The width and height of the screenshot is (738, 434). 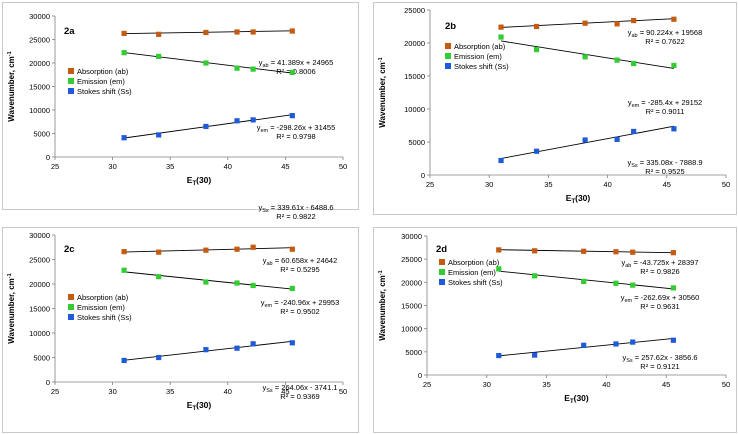 I want to click on legend-label: Emission (em), so click(x=101, y=81).